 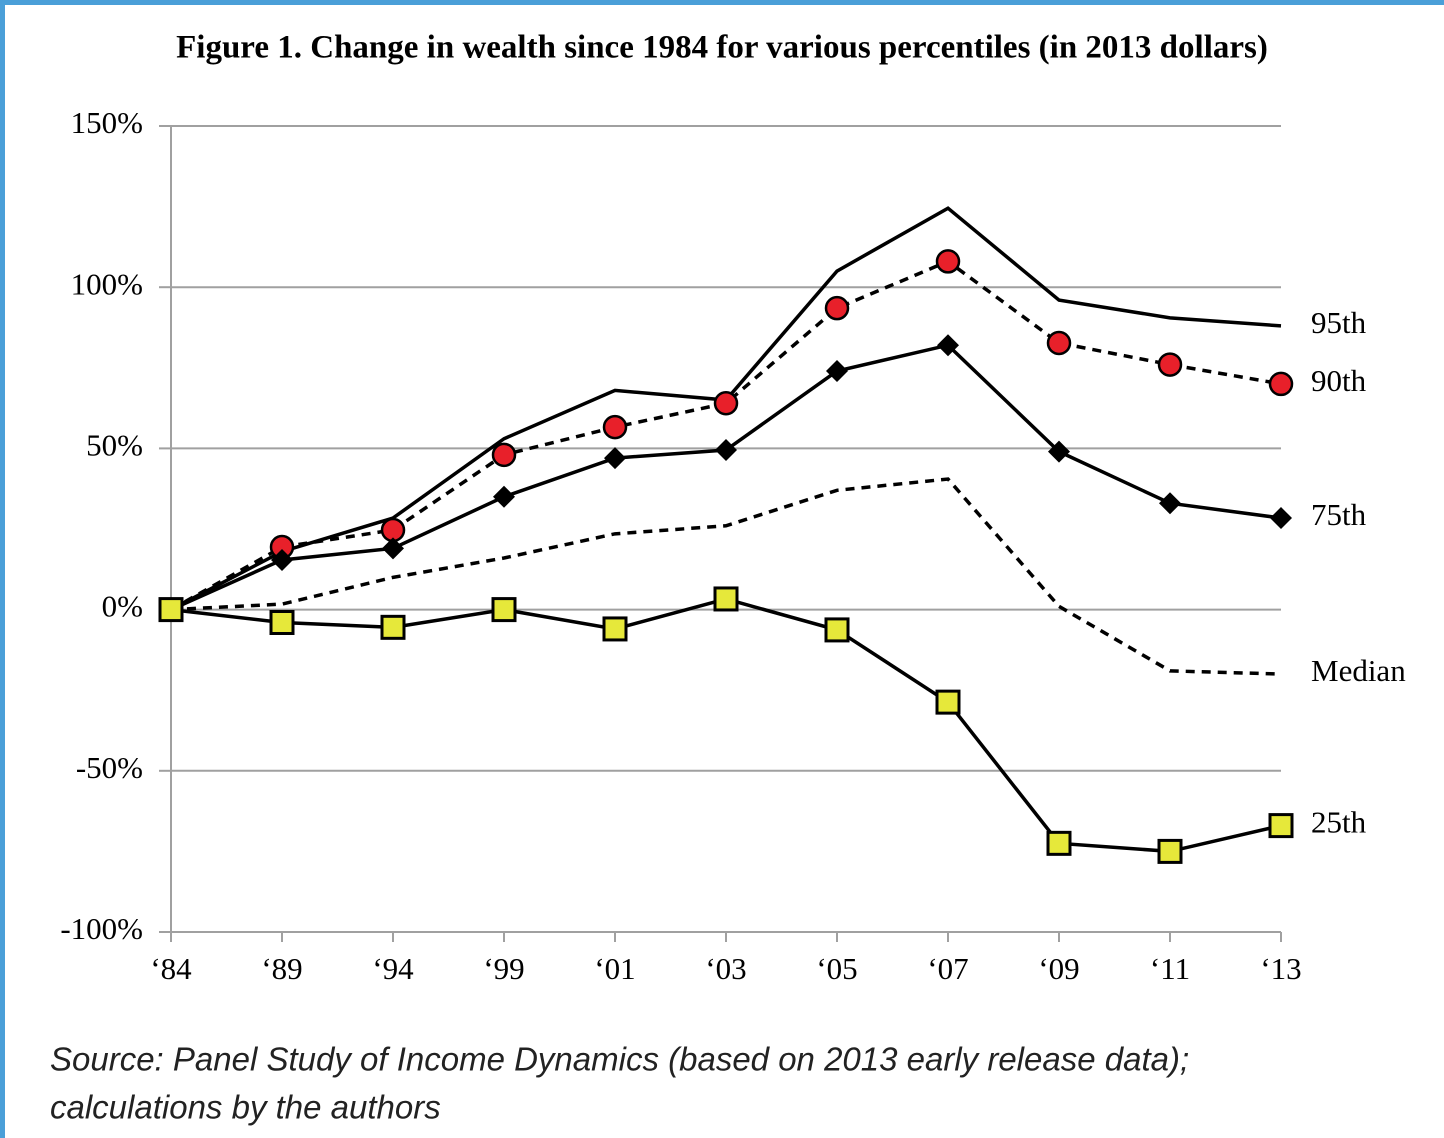 I want to click on x-tick-label: ‘03, so click(x=725, y=968).